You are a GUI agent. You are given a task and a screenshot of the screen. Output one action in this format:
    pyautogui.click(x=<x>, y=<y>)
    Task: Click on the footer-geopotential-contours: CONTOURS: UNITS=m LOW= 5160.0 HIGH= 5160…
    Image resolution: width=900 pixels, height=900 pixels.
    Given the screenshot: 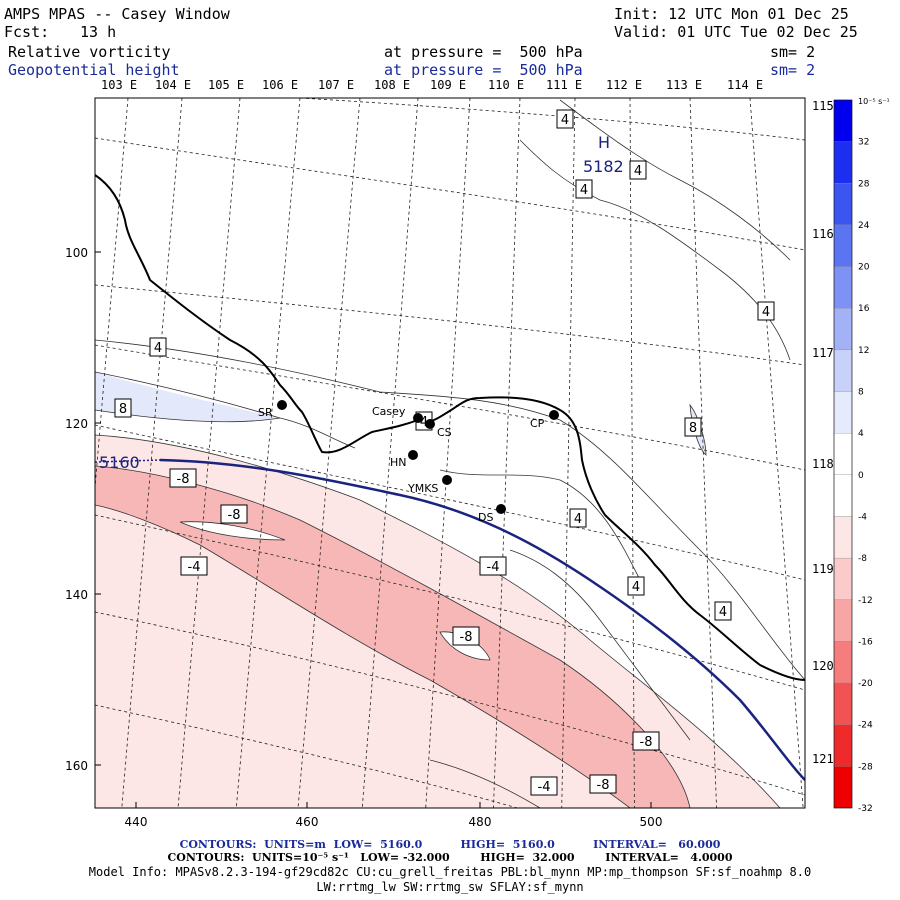 What is the action you would take?
    pyautogui.click(x=450, y=844)
    